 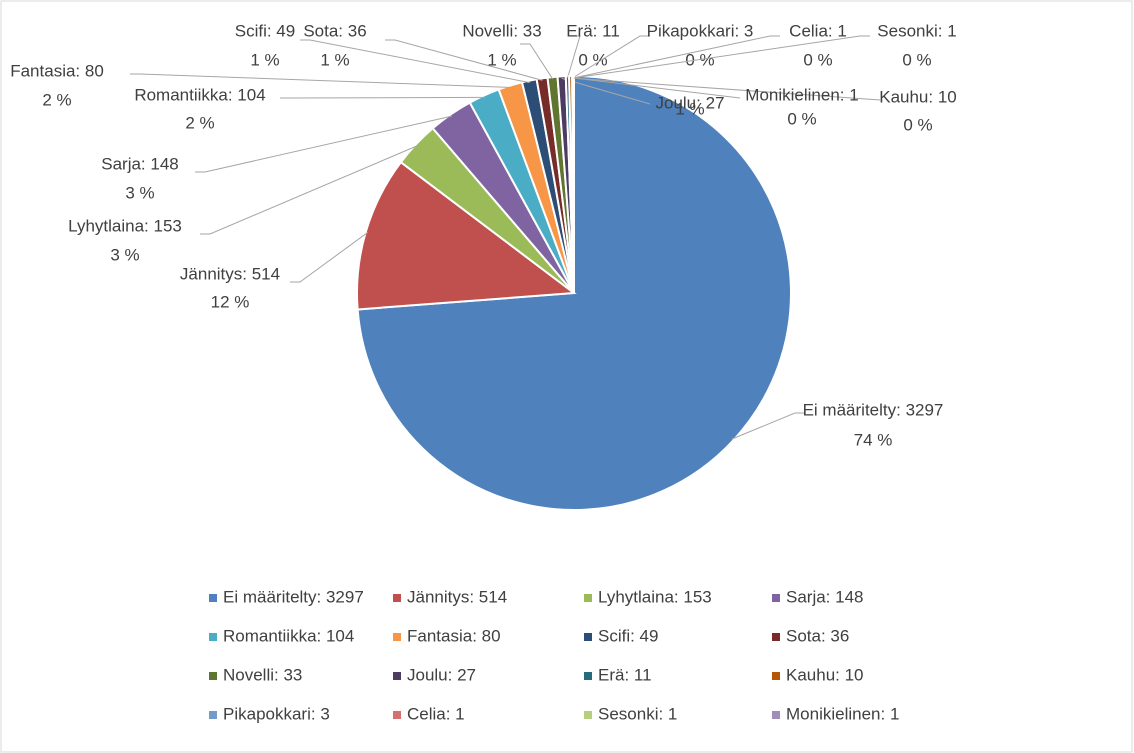 What do you see at coordinates (825, 596) in the screenshot?
I see `legend-label: Sarja: 148` at bounding box center [825, 596].